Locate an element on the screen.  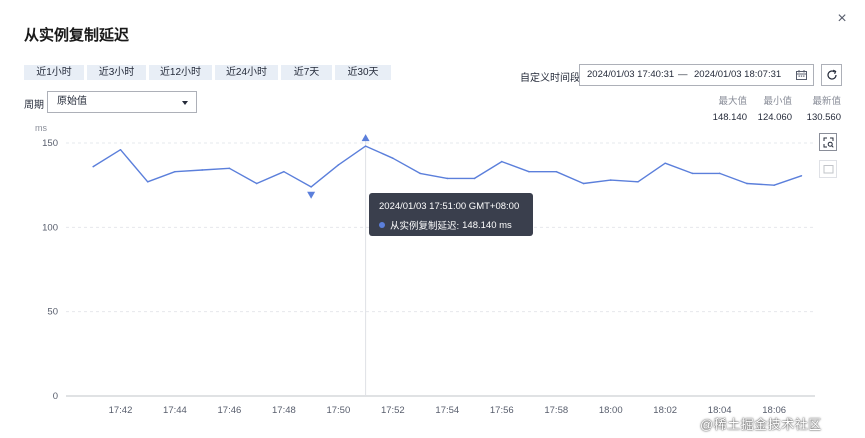
x-tick-label: 17:46 is located at coordinates (230, 410).